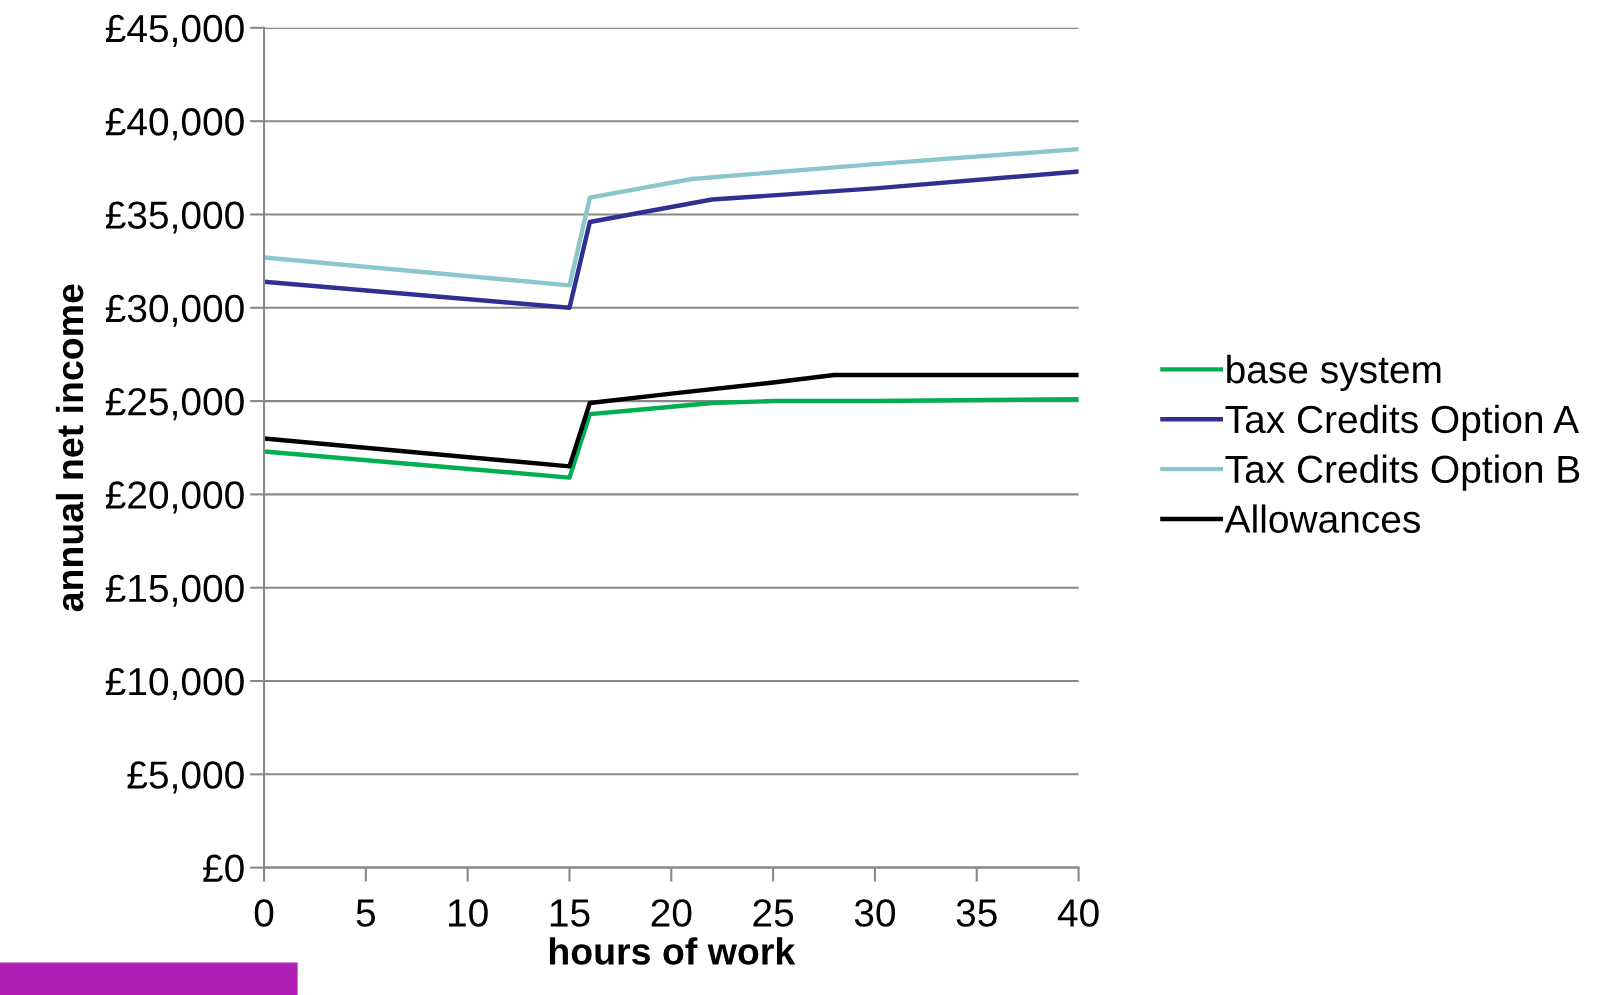  Describe the element at coordinates (174, 310) in the screenshot. I see `y-tick-label: £30,000` at that location.